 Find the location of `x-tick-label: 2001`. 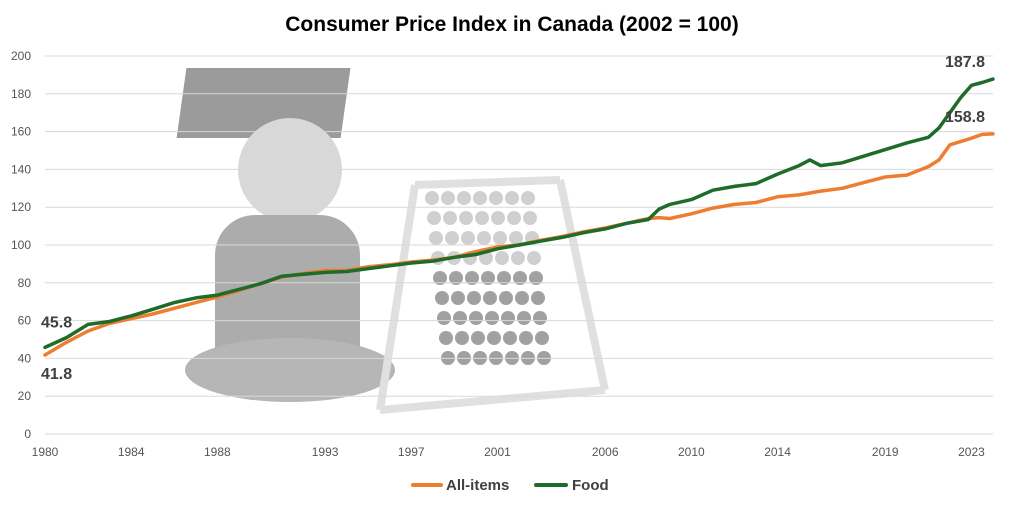

x-tick-label: 2001 is located at coordinates (497, 452).